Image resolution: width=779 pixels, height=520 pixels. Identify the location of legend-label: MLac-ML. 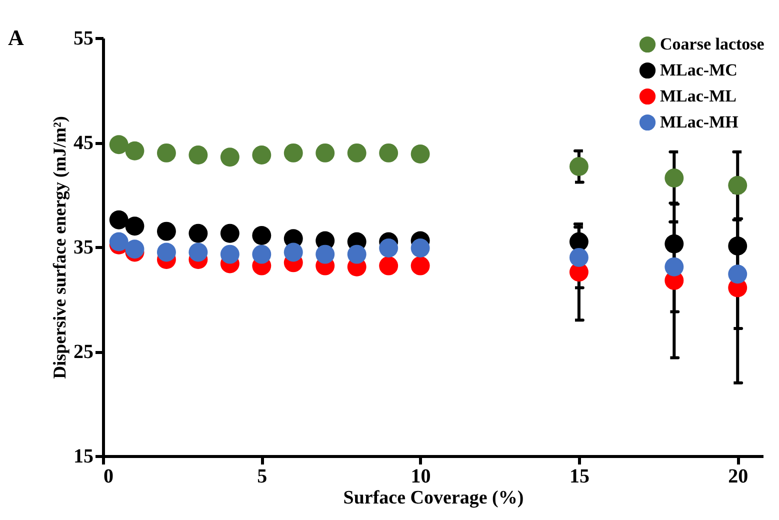
(698, 96).